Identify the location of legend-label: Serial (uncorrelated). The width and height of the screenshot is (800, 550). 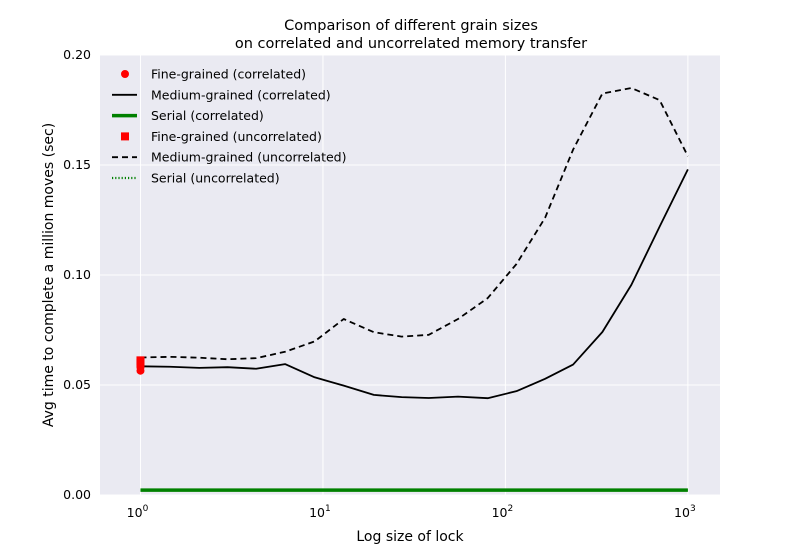
(215, 178).